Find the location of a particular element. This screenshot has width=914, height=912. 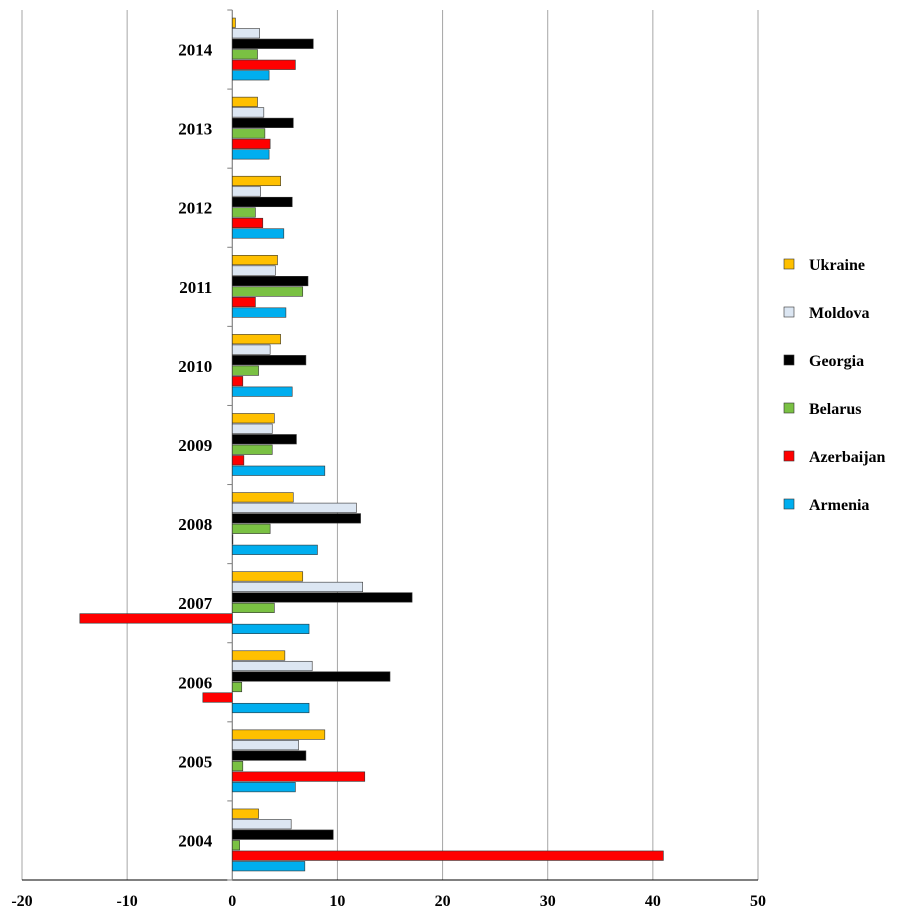

bar-armenia-2014 is located at coordinates (250, 75).